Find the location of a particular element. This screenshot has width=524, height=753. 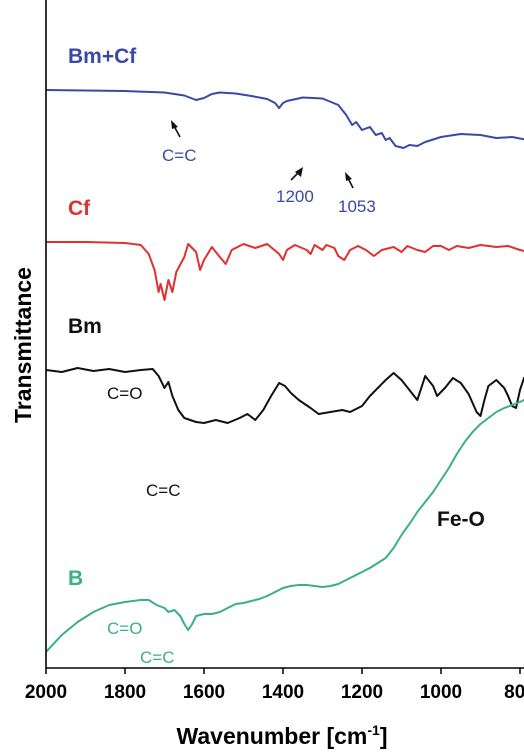

annotation-bm-c-c: C=C is located at coordinates (163, 490).